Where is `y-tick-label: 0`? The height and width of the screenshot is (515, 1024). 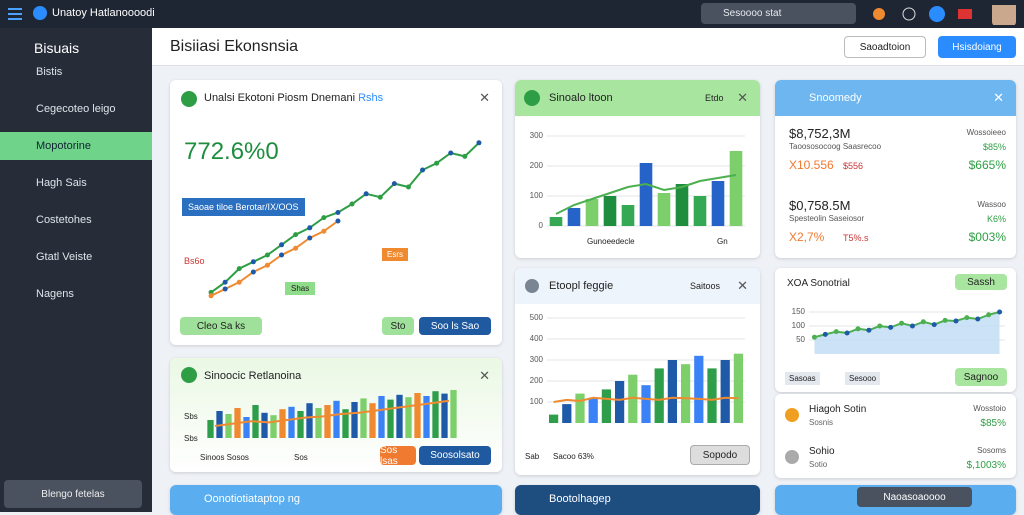 y-tick-label: 0 is located at coordinates (541, 225).